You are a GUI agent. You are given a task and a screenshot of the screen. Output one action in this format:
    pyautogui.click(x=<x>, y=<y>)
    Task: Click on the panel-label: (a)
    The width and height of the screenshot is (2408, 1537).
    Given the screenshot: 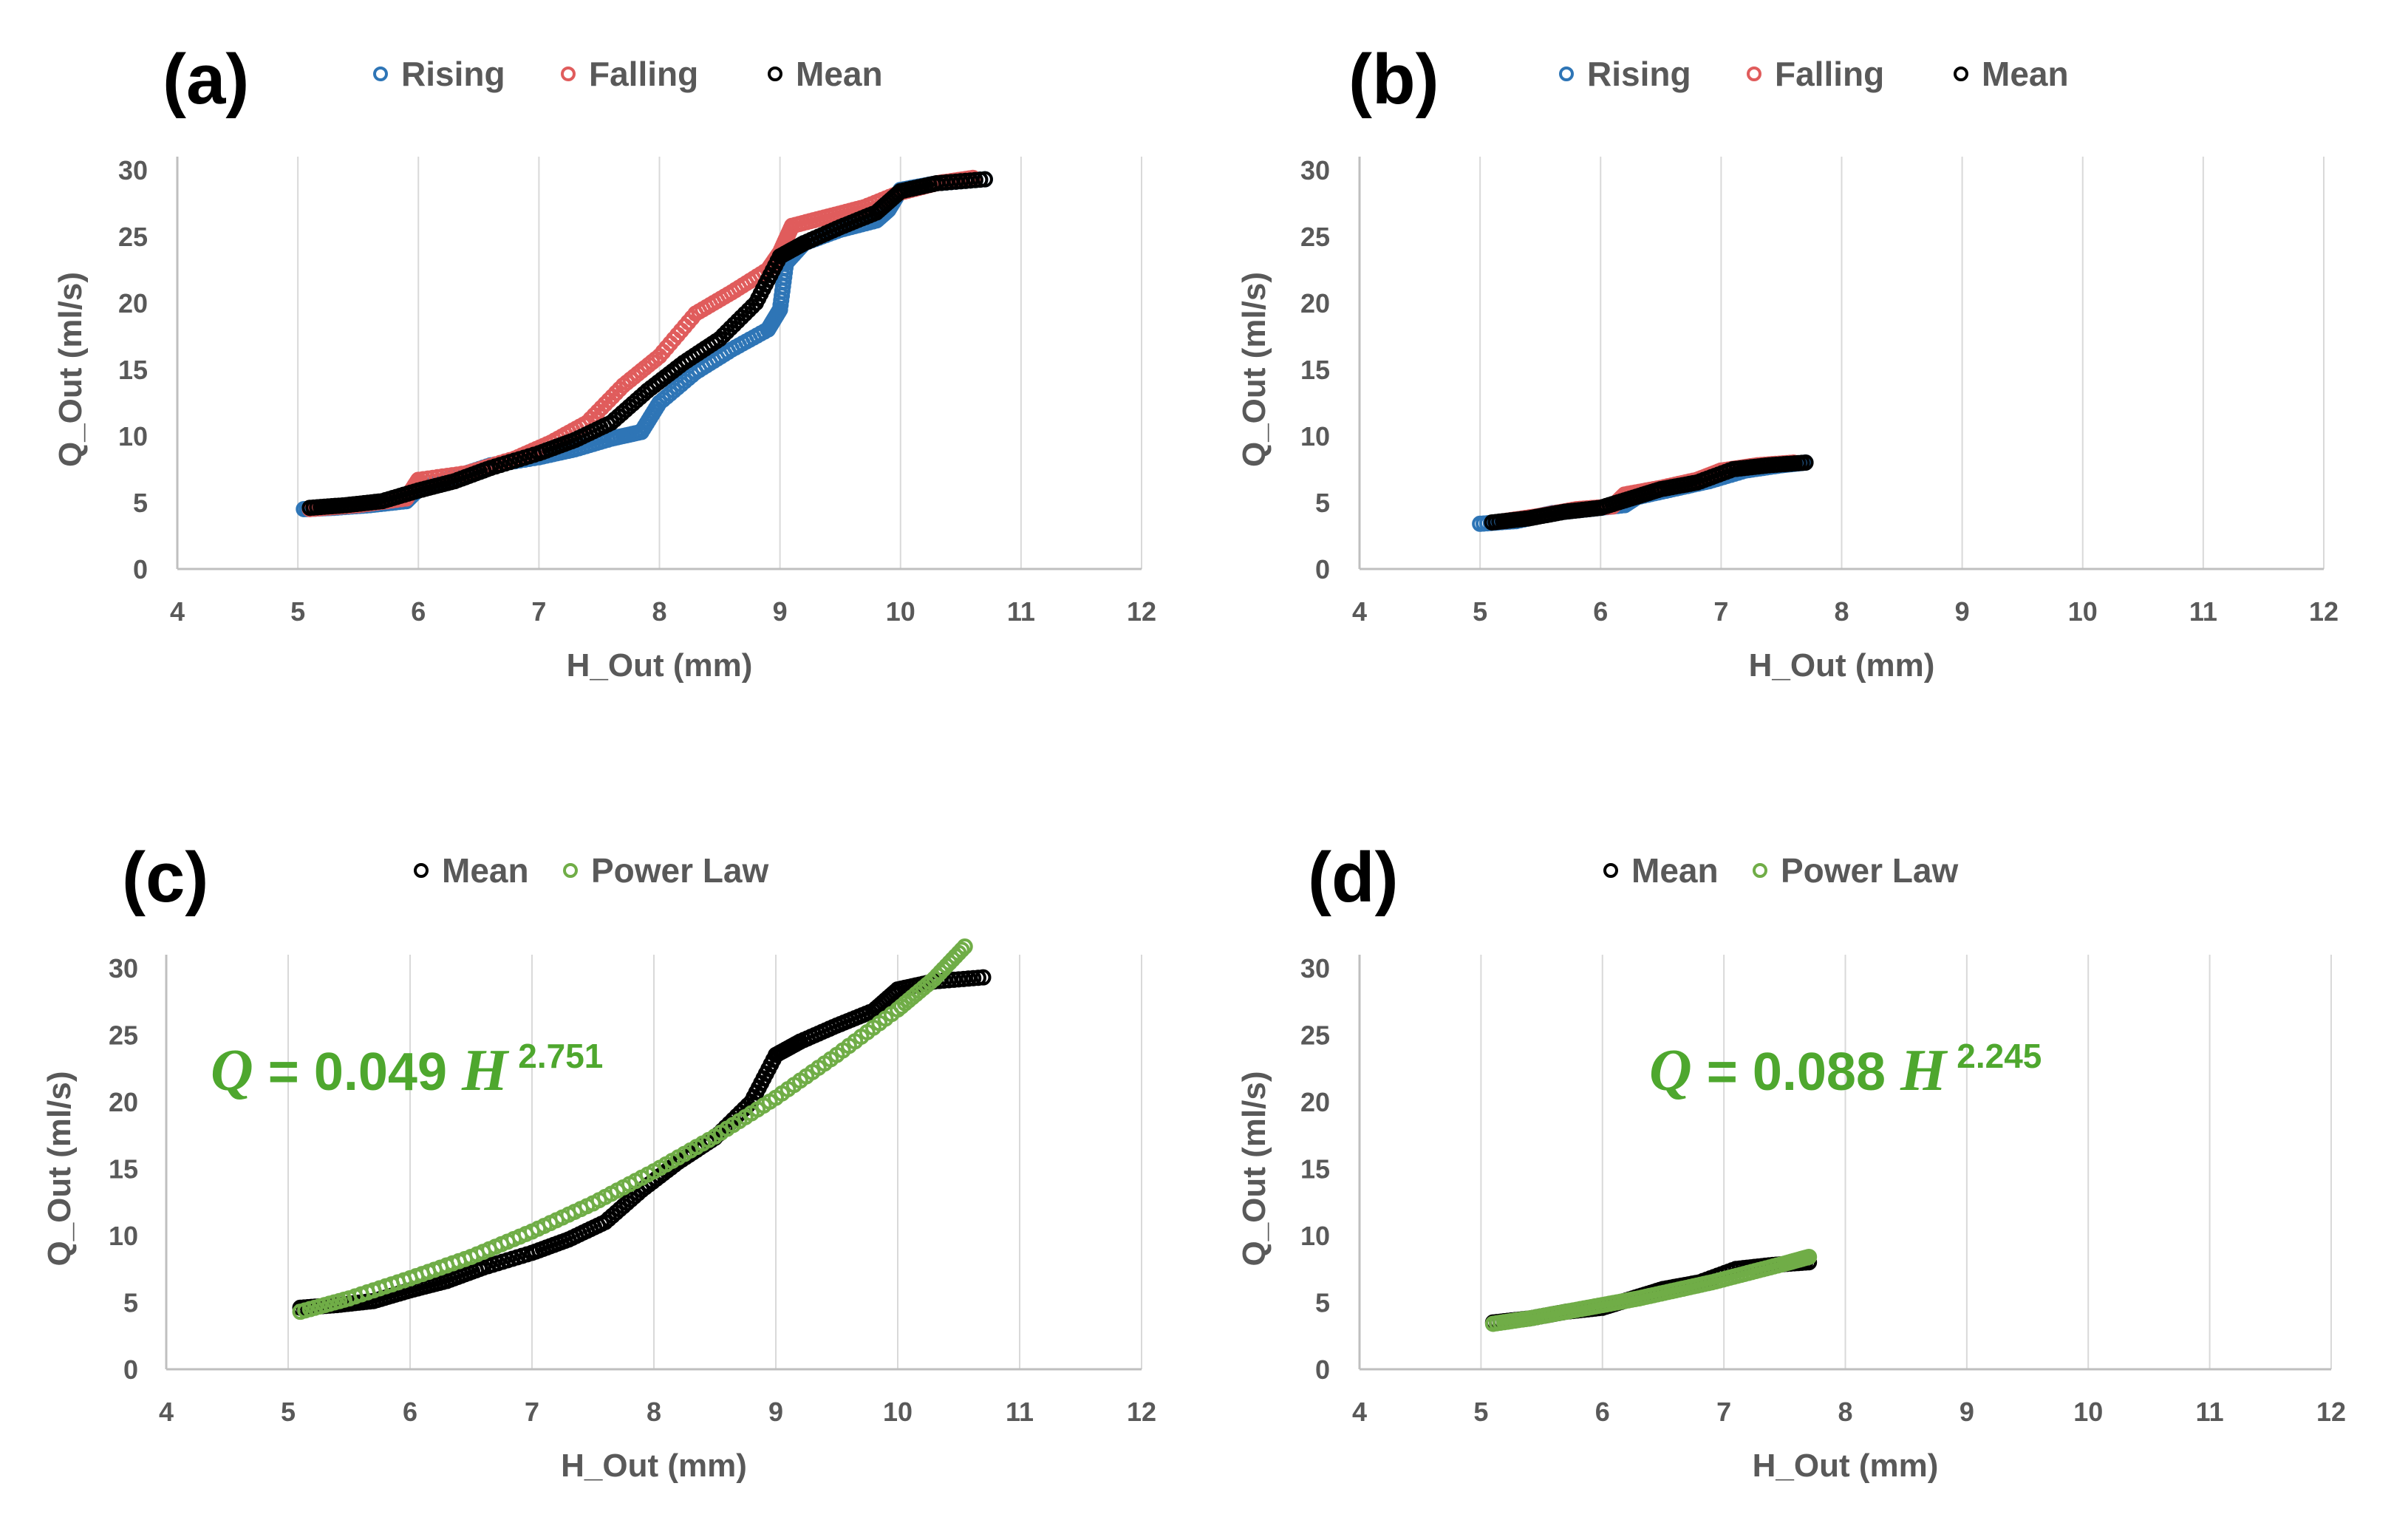 What is the action you would take?
    pyautogui.click(x=206, y=80)
    